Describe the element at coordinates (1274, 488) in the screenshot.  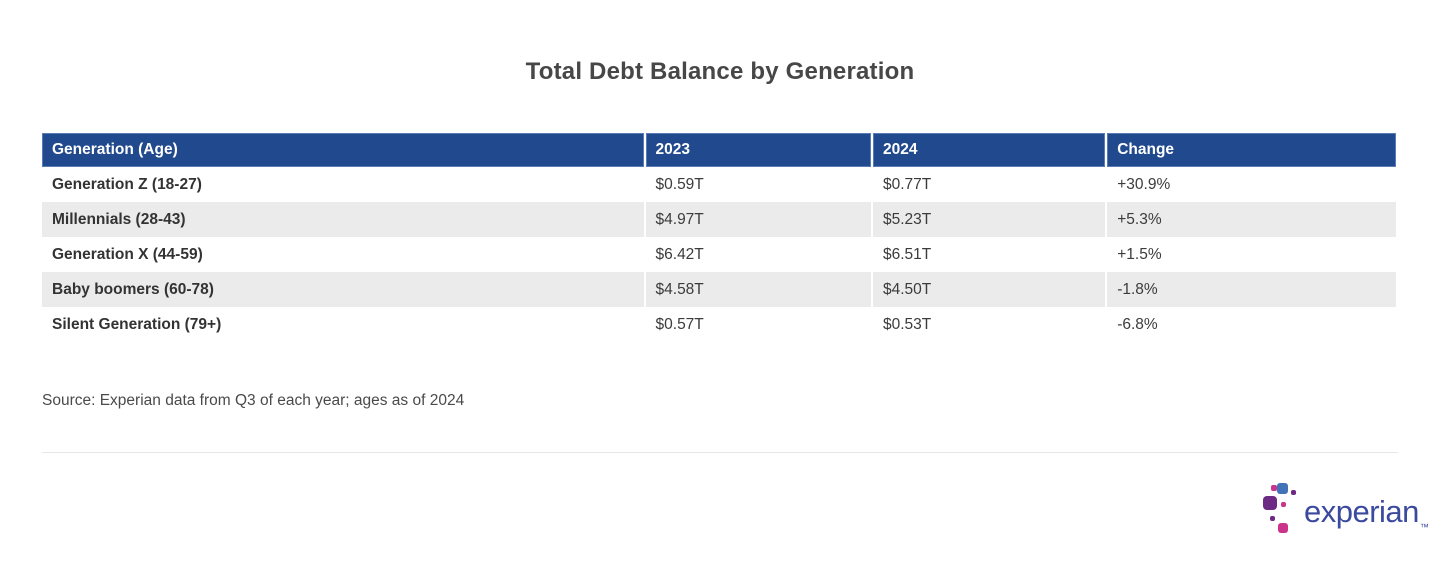
I see `logo-square-pink-top` at that location.